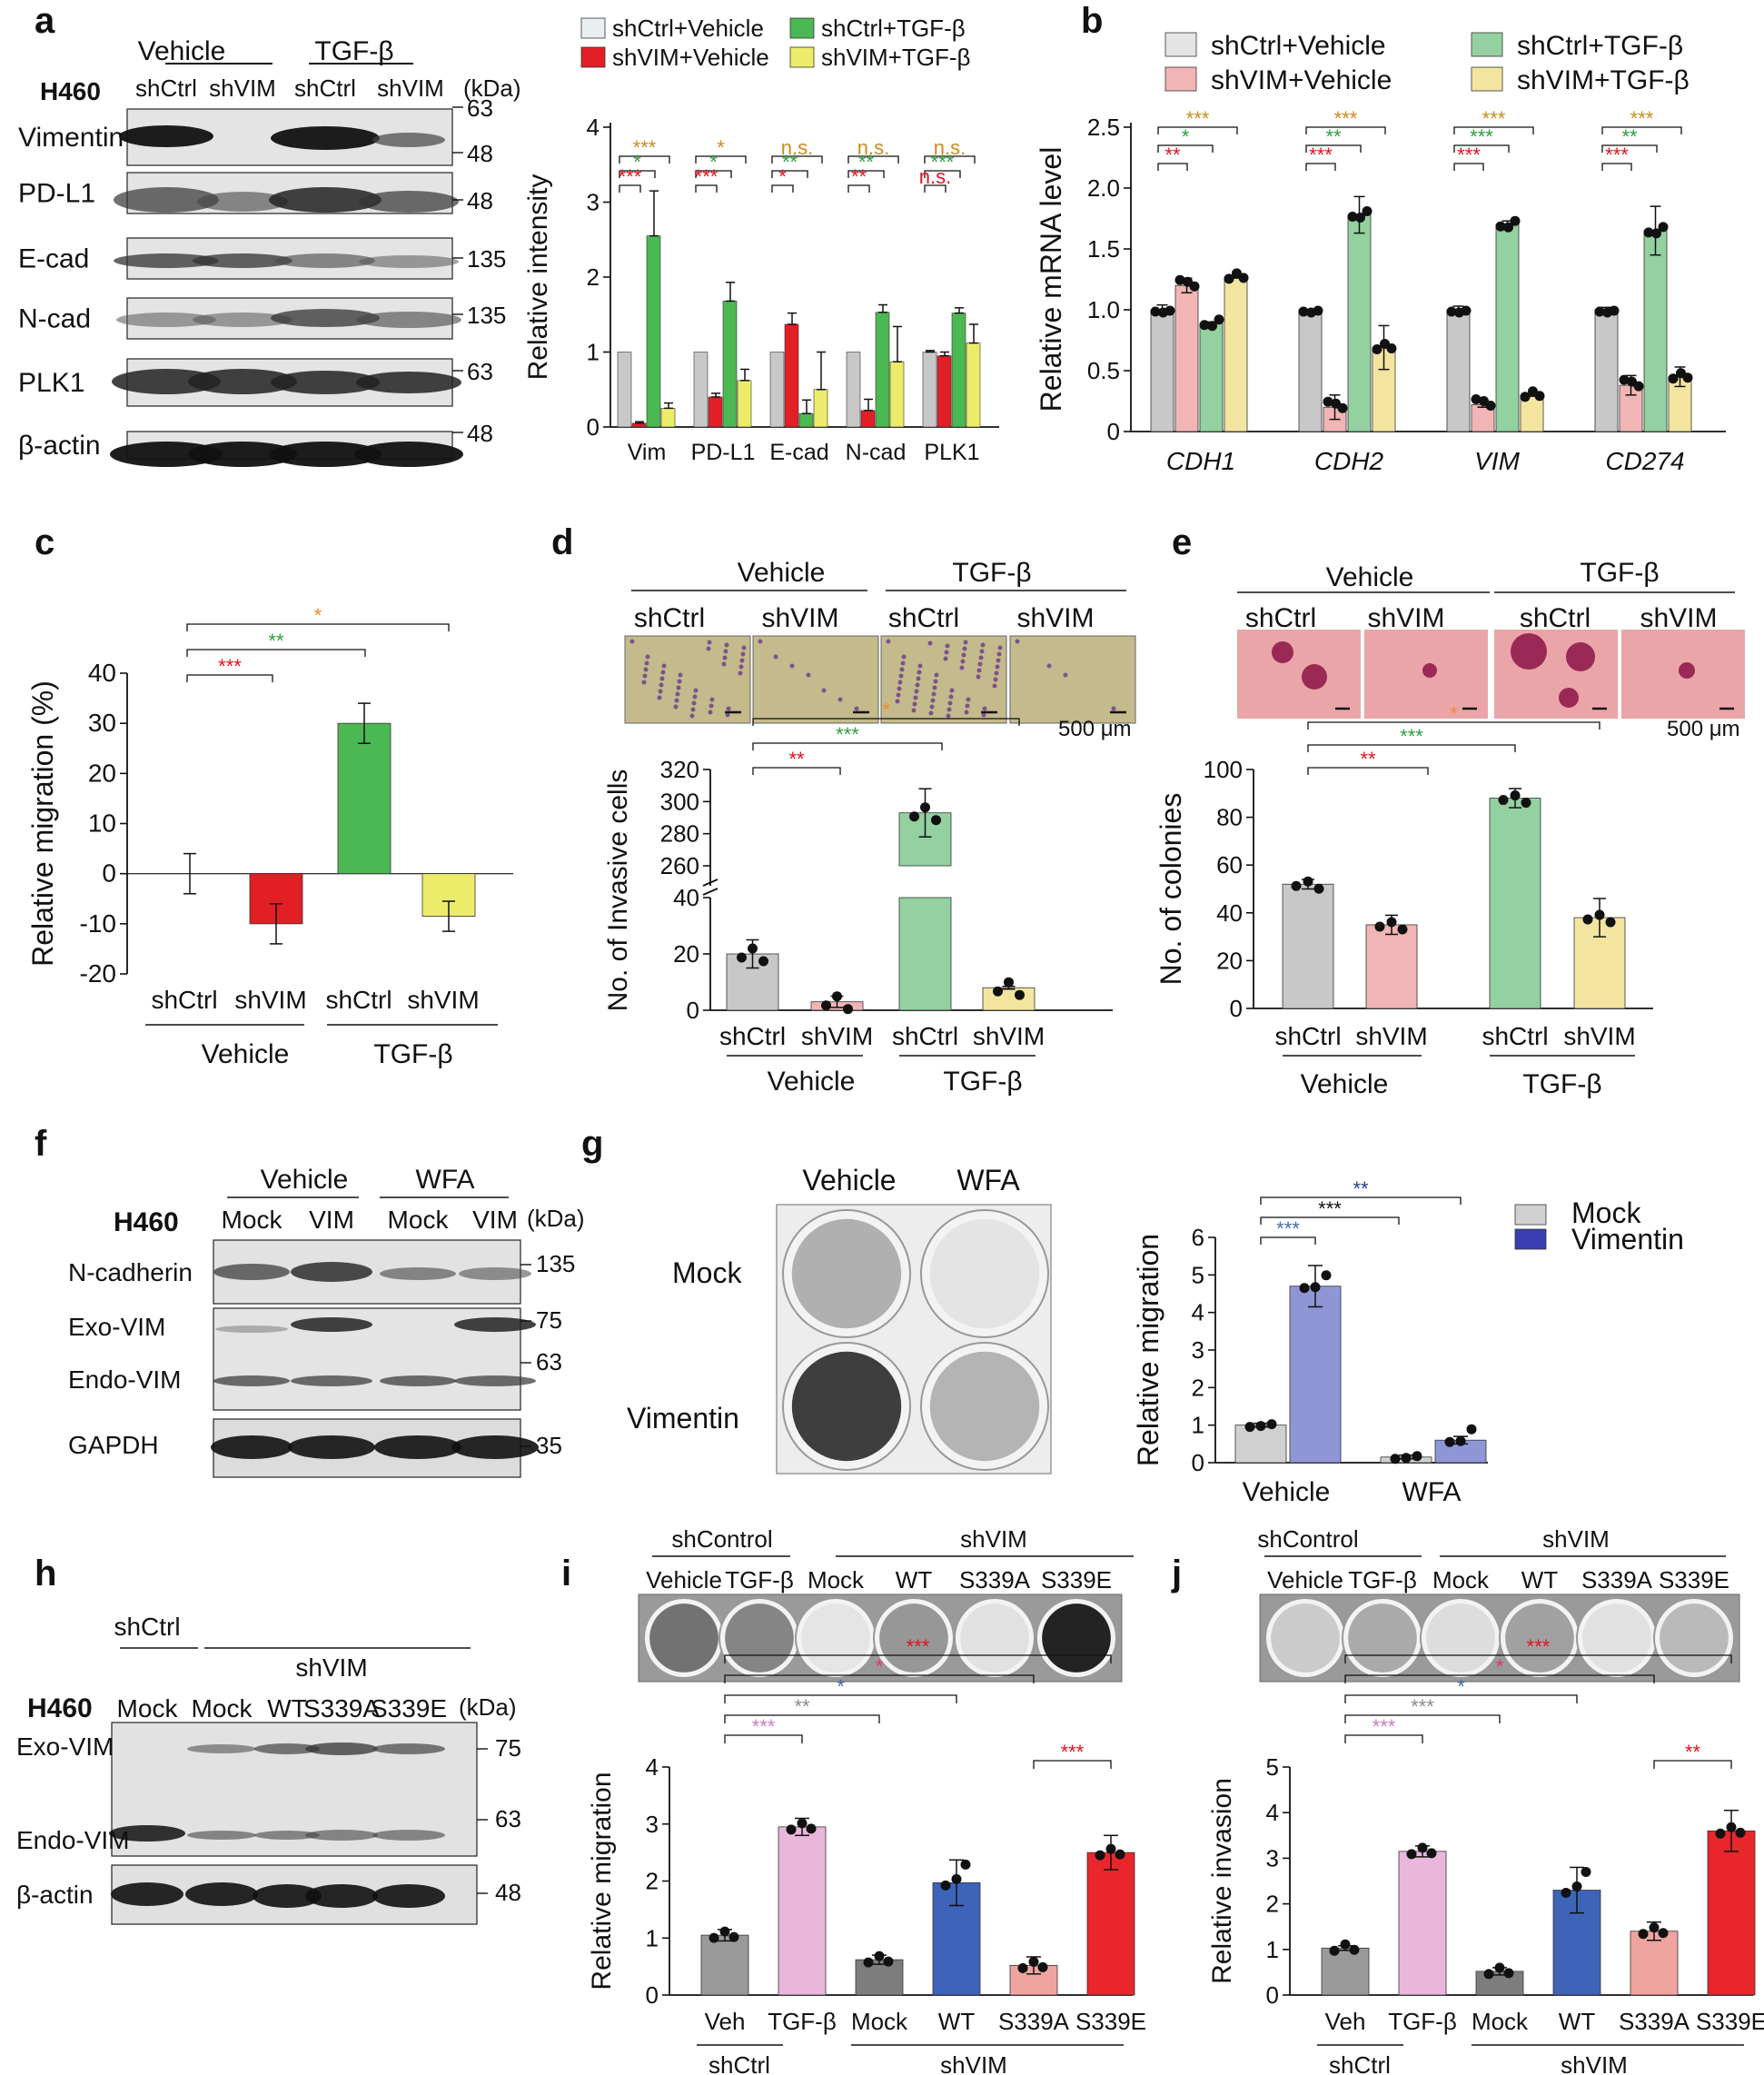 The image size is (1764, 2075). I want to click on tick-label: 4, so click(1198, 1312).